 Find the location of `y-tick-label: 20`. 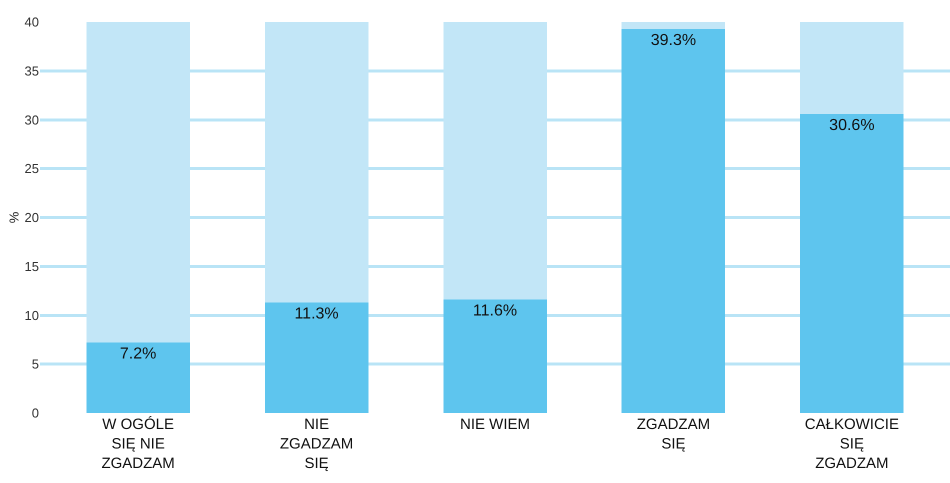

y-tick-label: 20 is located at coordinates (31, 218).